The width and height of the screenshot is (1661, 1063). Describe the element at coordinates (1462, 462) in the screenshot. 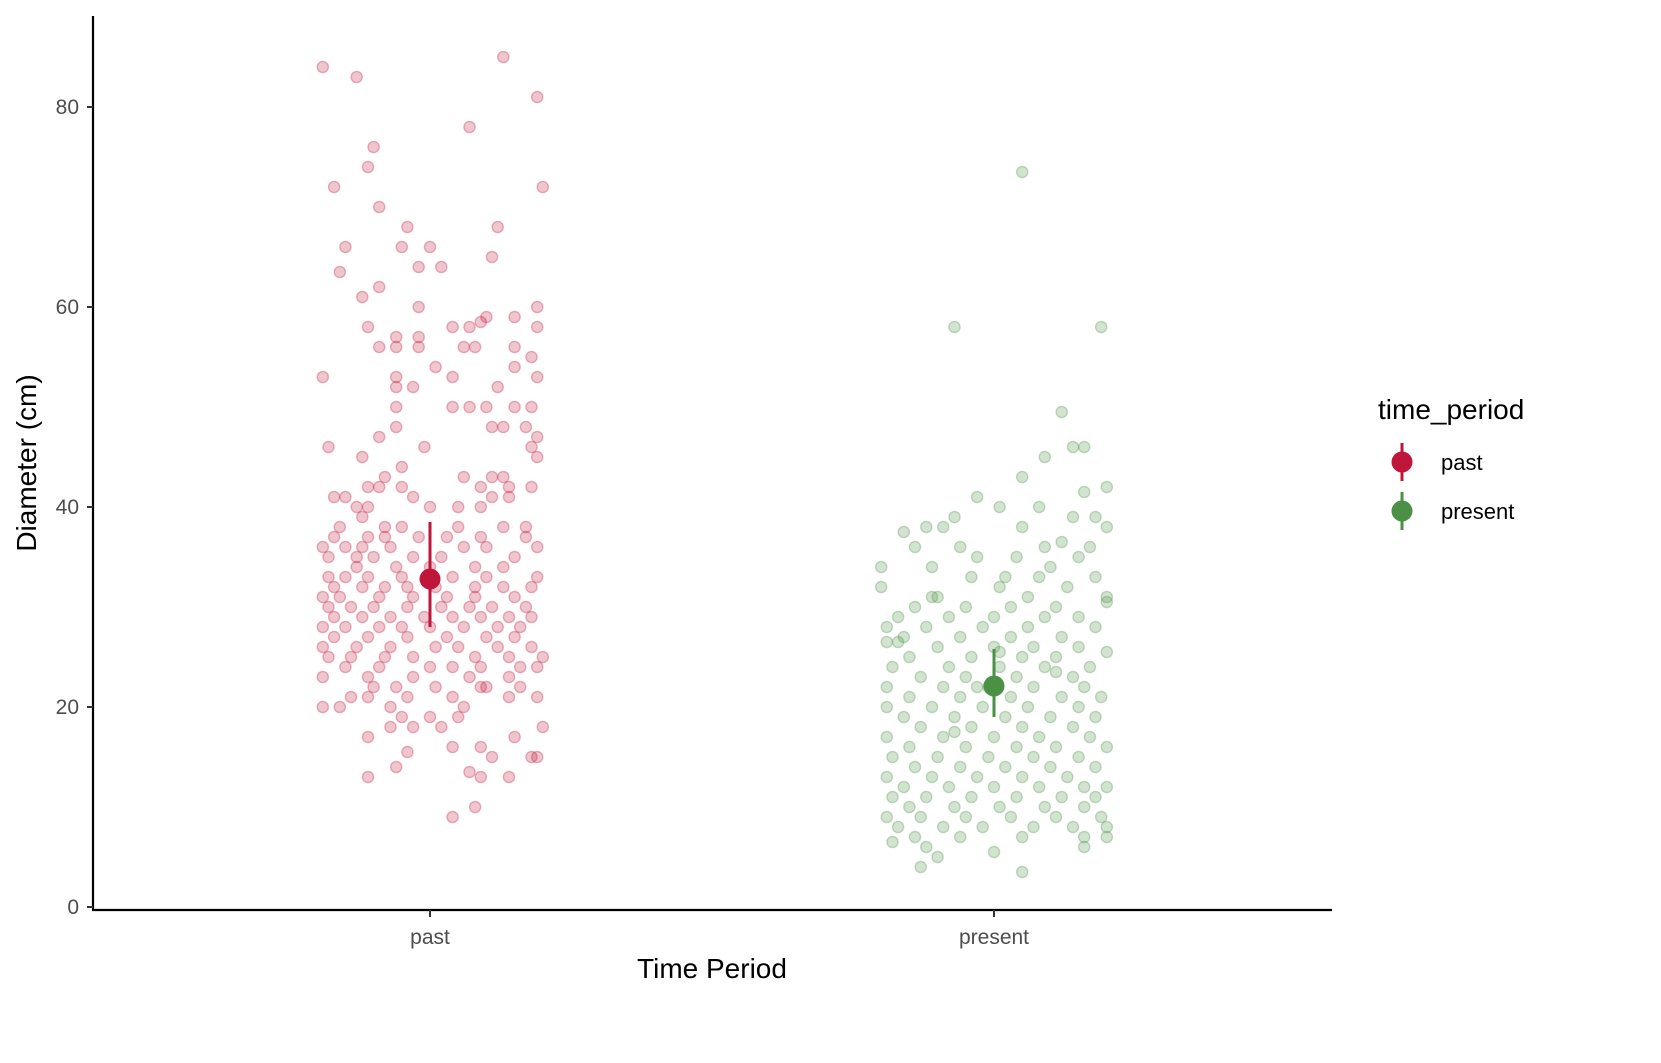

I see `legend-label: past` at that location.